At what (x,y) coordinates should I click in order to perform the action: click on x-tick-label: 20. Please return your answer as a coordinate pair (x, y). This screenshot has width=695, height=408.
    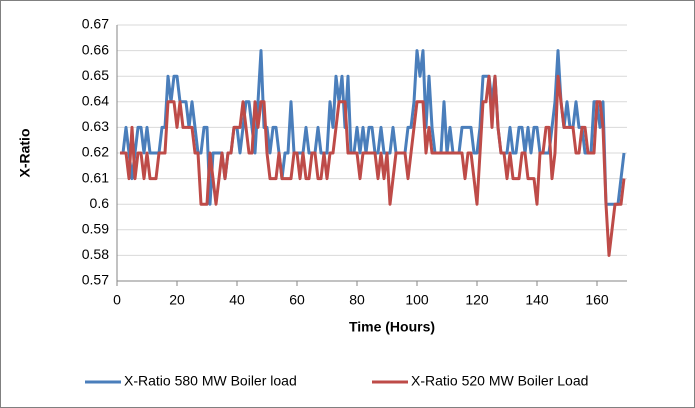
    Looking at the image, I should click on (177, 300).